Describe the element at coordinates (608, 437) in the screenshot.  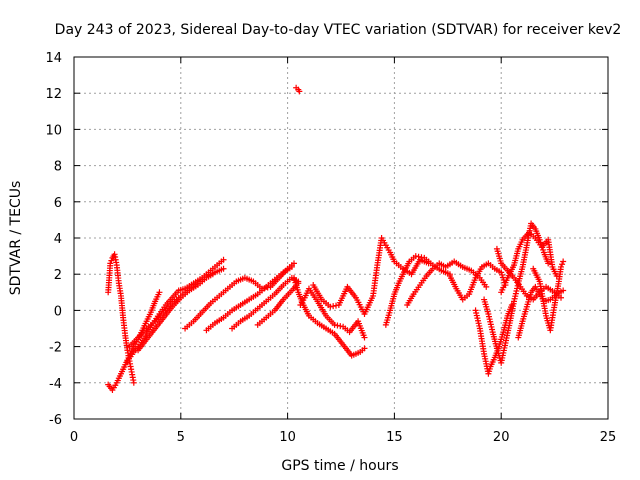
I see `x-tick-label: 25` at that location.